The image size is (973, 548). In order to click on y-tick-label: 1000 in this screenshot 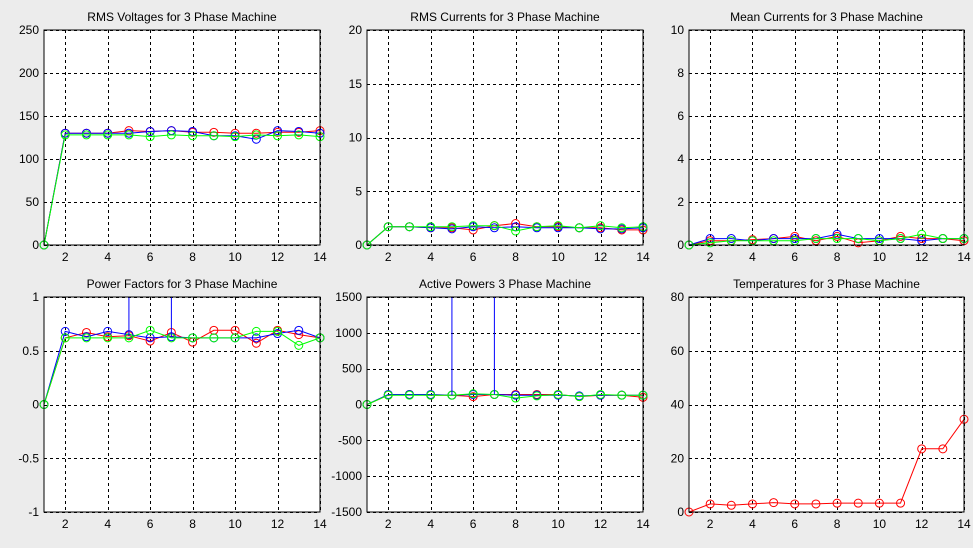, I will do `click(348, 333)`.